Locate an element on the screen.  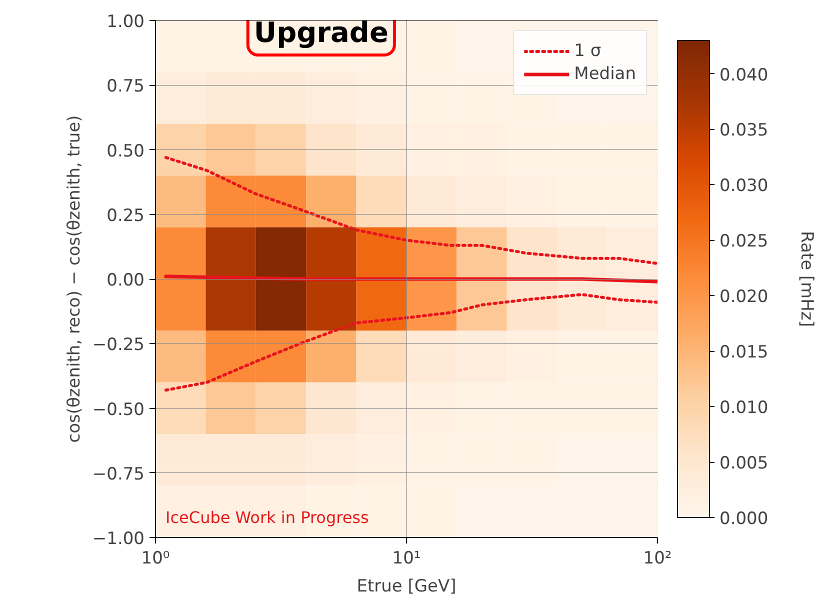
color-bar-label: 0.020 is located at coordinates (744, 297).